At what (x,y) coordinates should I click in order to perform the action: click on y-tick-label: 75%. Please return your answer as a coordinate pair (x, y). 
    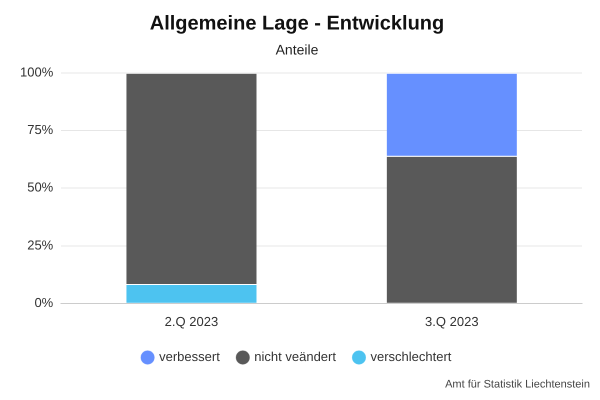
    Looking at the image, I should click on (40, 130).